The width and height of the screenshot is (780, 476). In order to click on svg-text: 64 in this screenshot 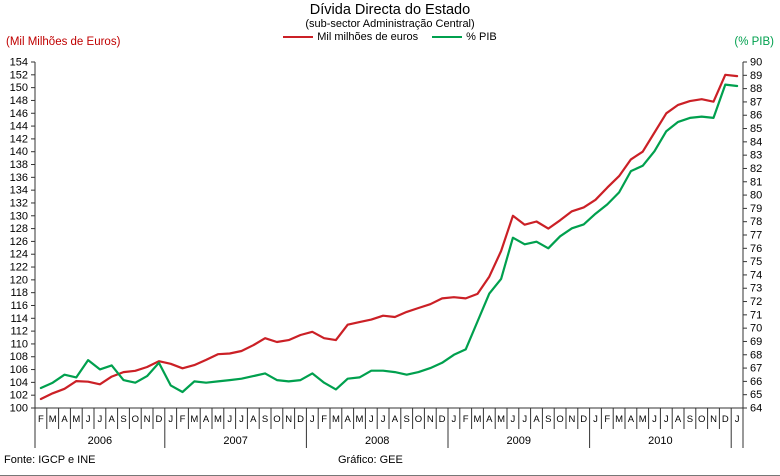, I will do `click(756, 409)`.